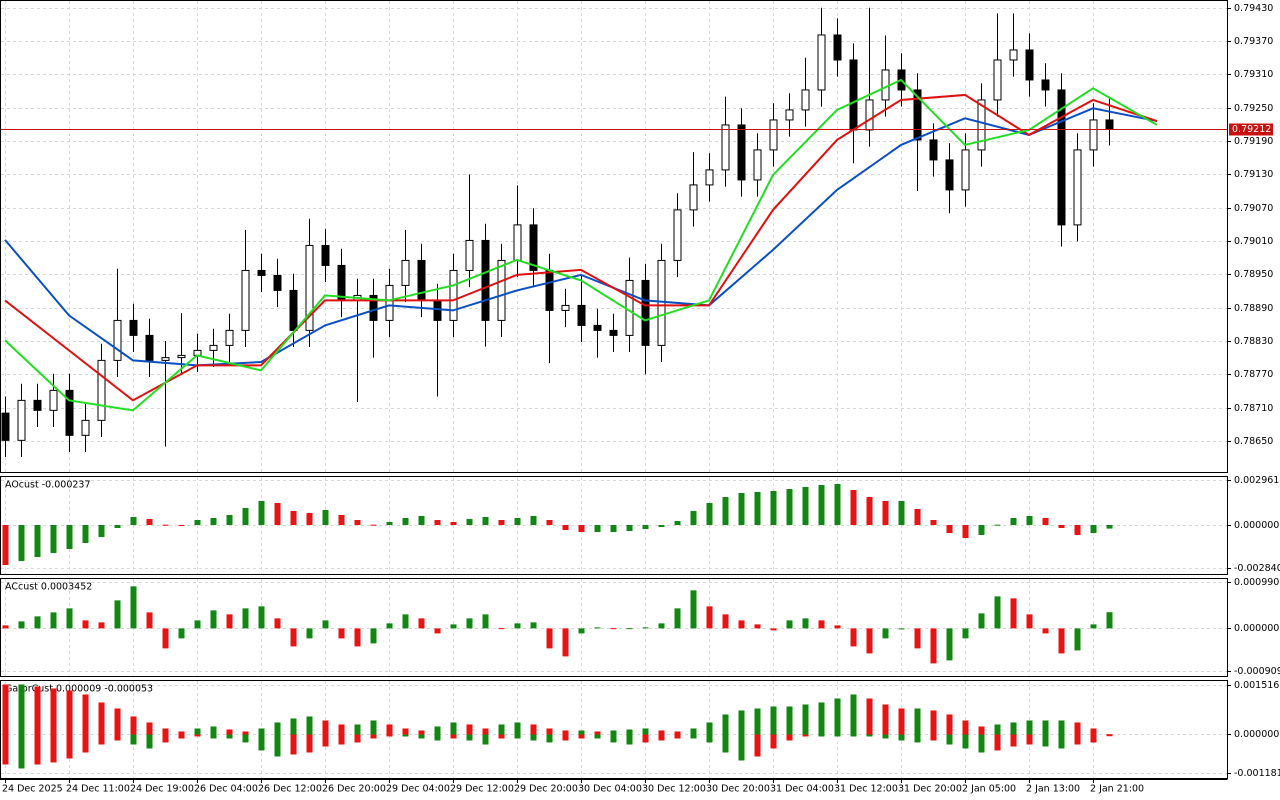 This screenshot has width=1280, height=800. Describe the element at coordinates (1253, 108) in the screenshot. I see `y-tick-label: 0.79250` at that location.